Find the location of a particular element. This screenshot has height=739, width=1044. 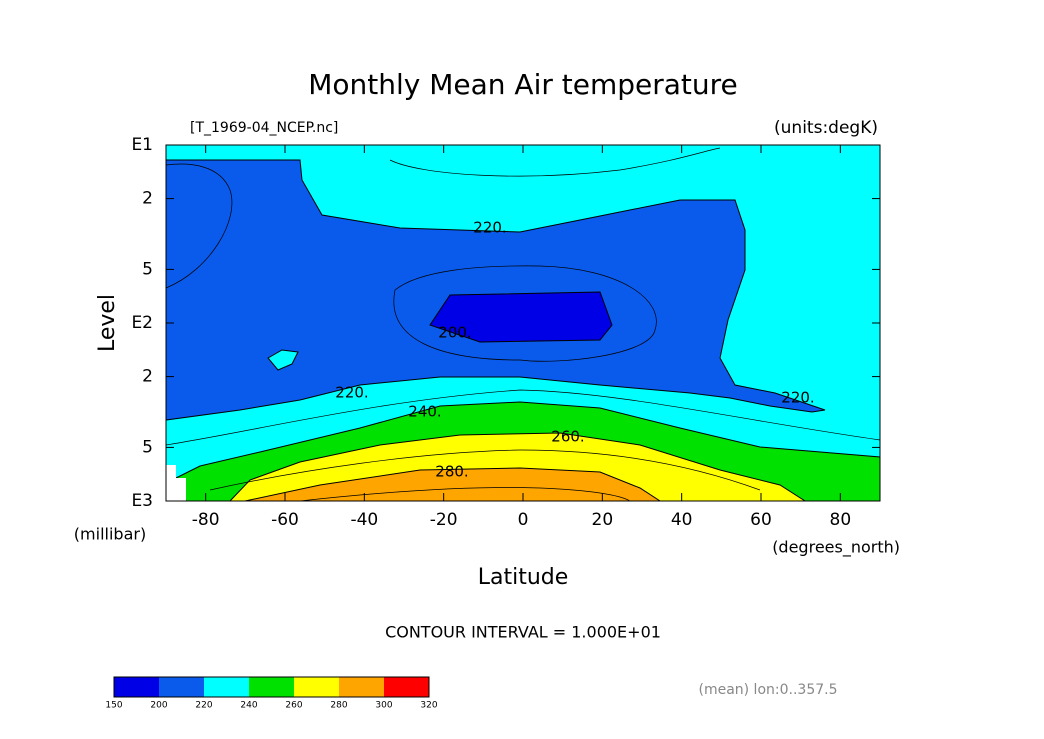

colorbar-label: 320 is located at coordinates (428, 706).